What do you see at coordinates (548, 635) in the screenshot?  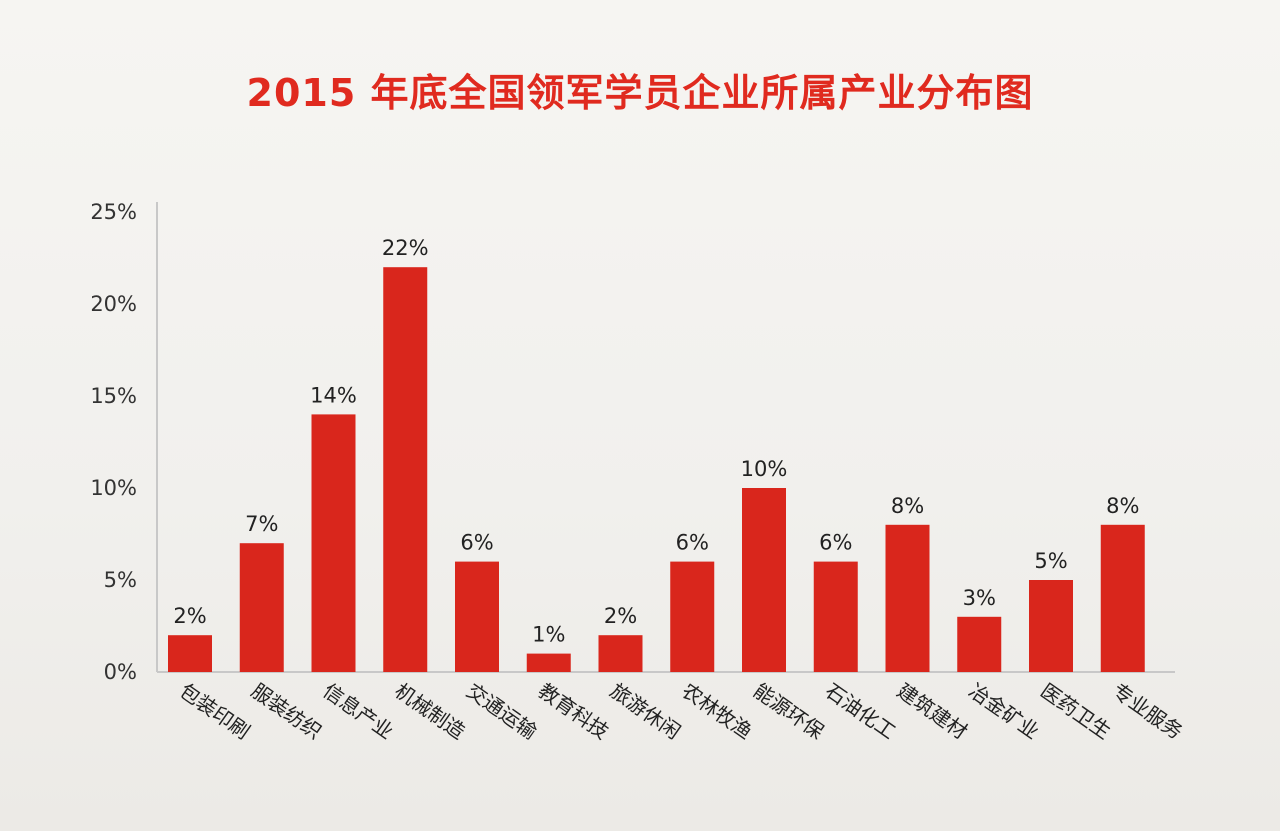 I see `bar-value-label: 1%` at bounding box center [548, 635].